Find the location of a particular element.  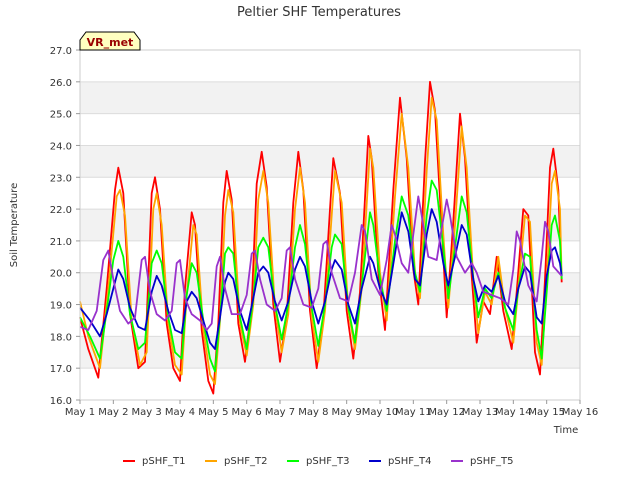

legend-item-pSHF_T4: pSHF_T4 is located at coordinates (400, 461).